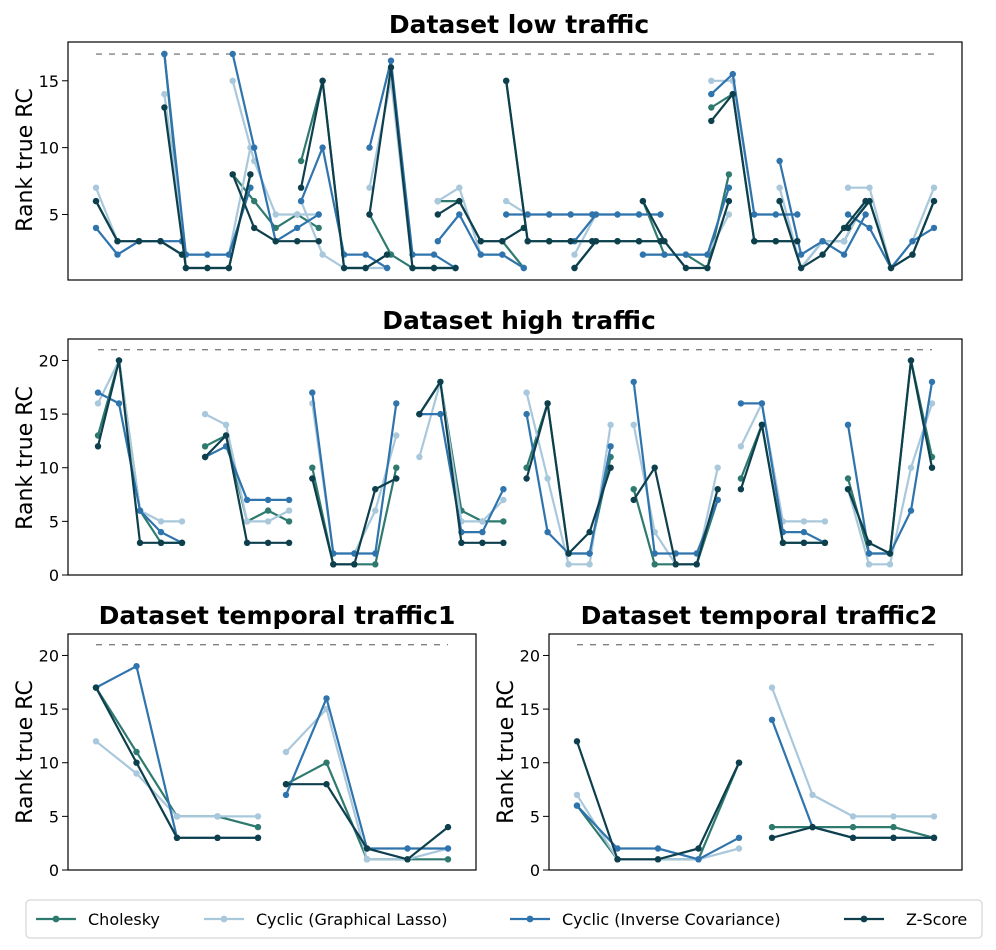 This screenshot has height=950, width=996. I want to click on plot-frame-temporal-traffic2, so click(755, 752).